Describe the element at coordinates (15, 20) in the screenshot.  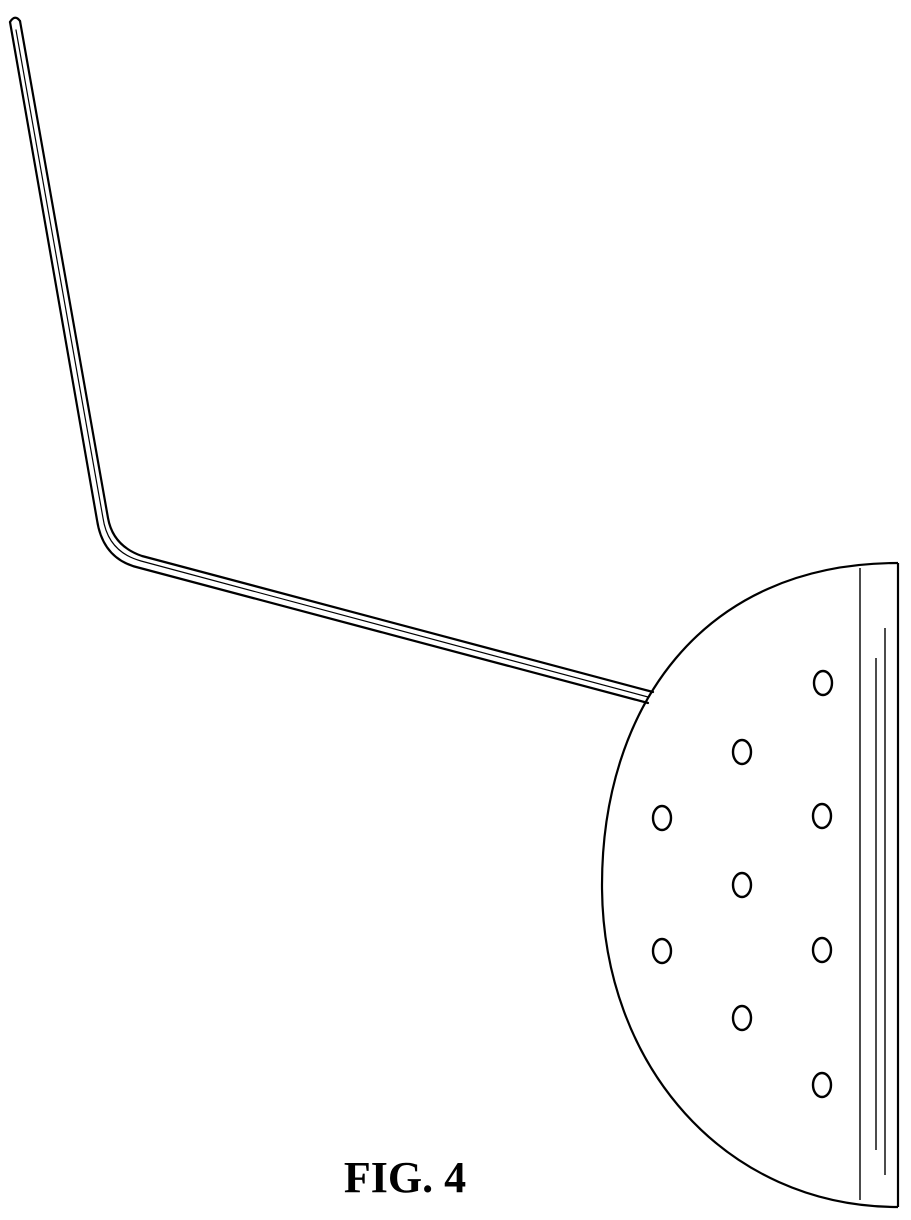
I see `handle-tip` at that location.